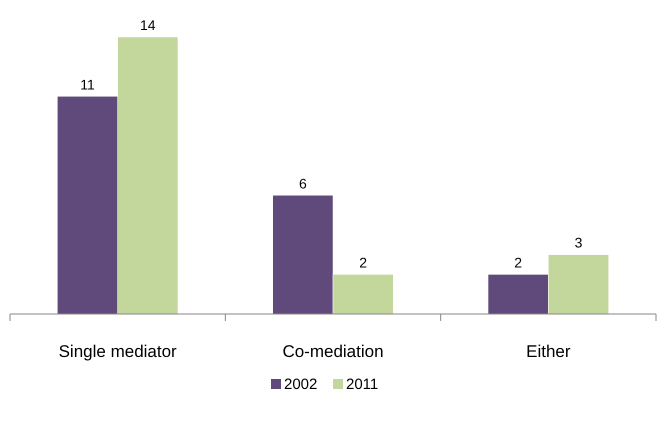  I want to click on data-label: 11, so click(87, 84).